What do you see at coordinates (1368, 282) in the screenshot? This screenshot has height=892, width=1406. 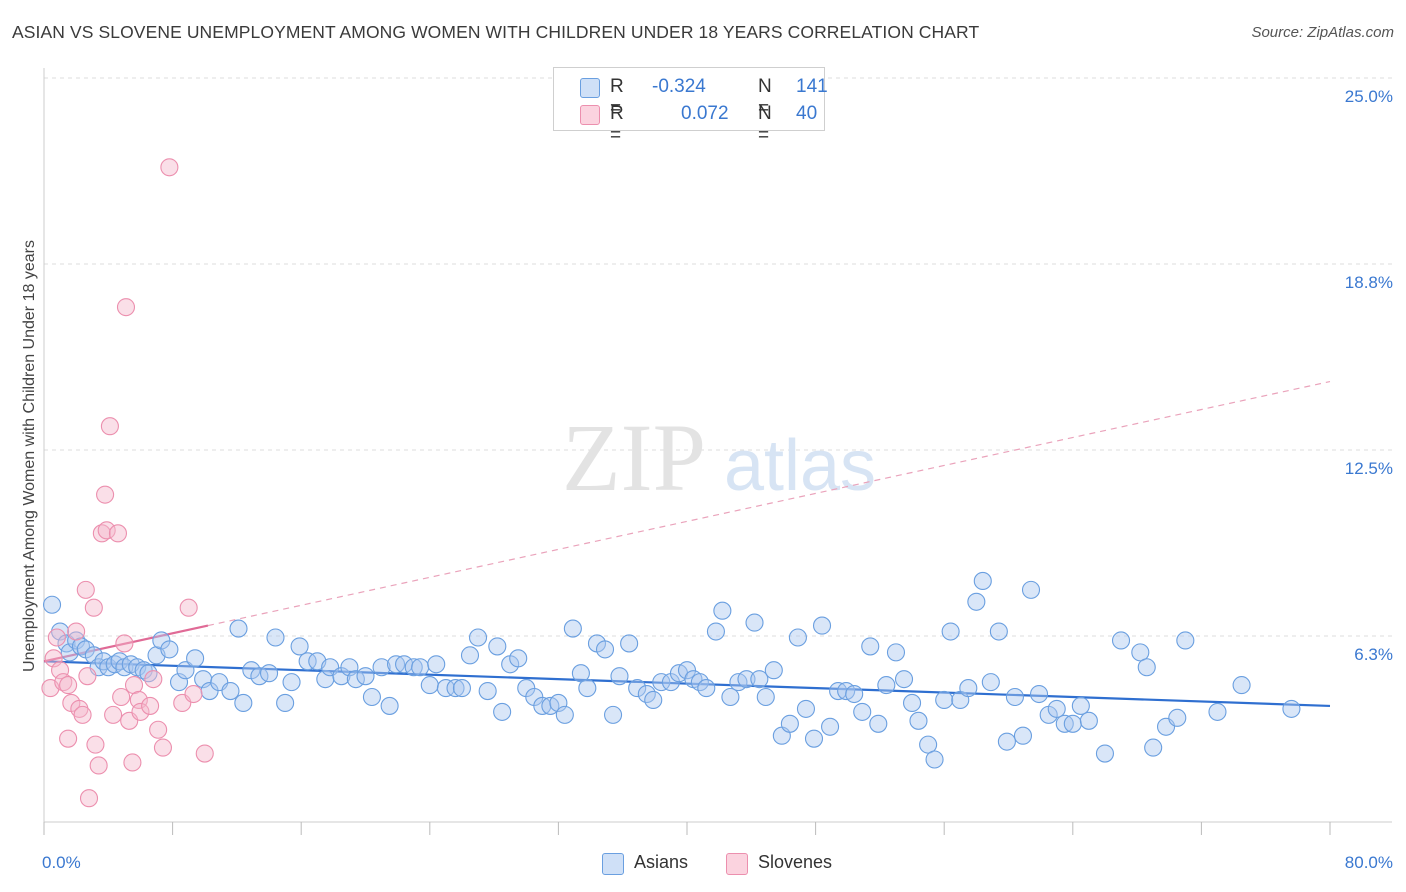 I see `y-tick-label: 18.8%` at bounding box center [1368, 282].